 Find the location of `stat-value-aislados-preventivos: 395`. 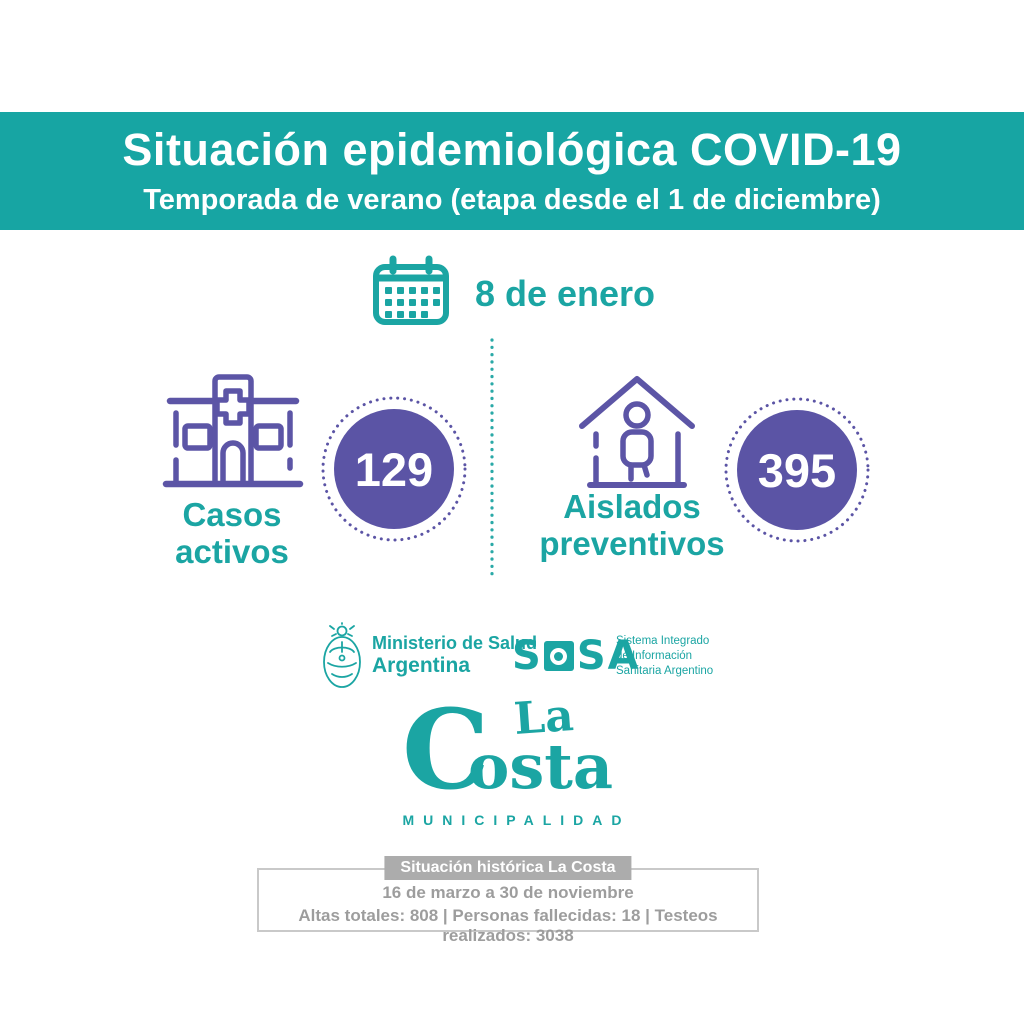

stat-value-aislados-preventivos: 395 is located at coordinates (797, 470).